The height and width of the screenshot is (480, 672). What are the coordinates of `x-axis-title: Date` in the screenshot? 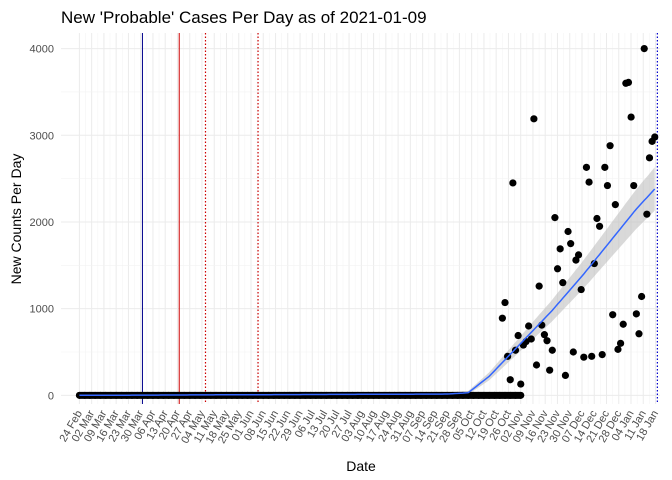 It's located at (361, 466).